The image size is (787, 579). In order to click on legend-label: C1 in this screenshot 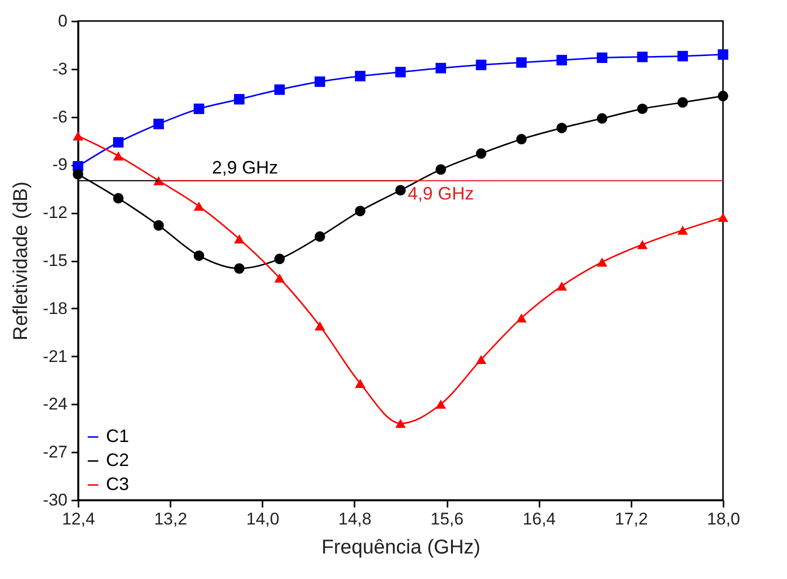, I will do `click(118, 436)`.